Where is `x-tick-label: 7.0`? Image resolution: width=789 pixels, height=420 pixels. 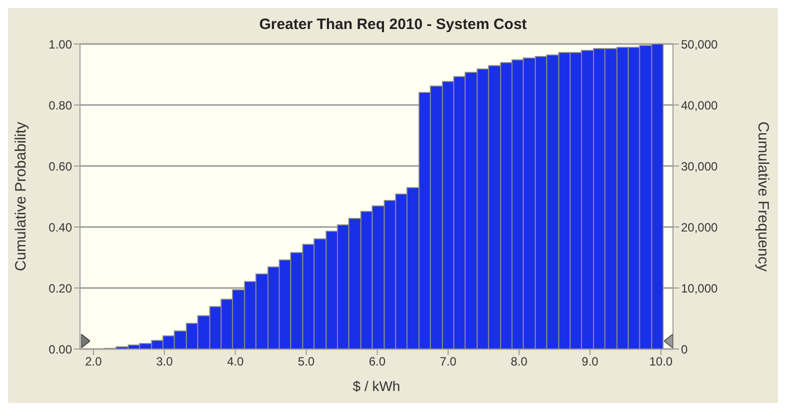
x-tick-label: 7.0 is located at coordinates (448, 361).